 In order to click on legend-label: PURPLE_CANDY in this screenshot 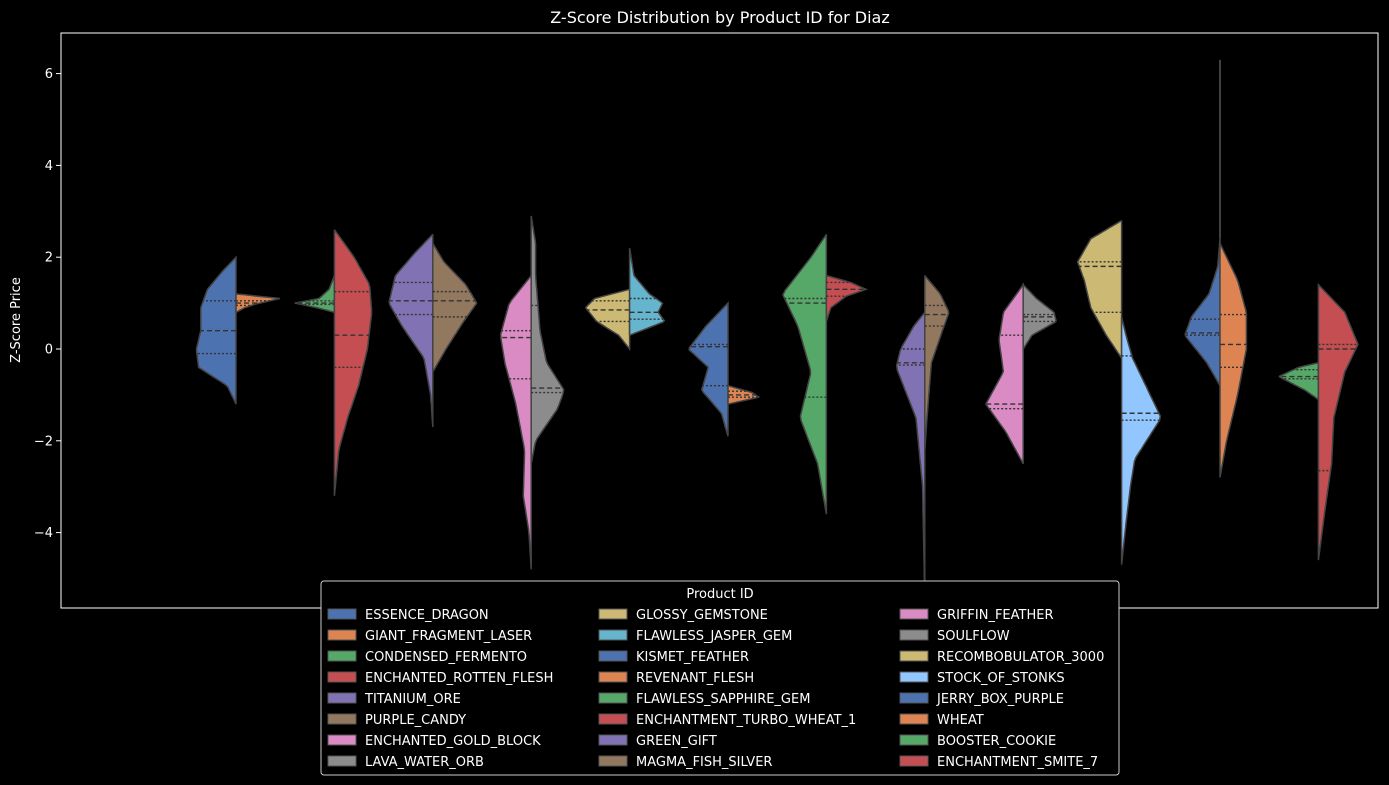, I will do `click(415, 720)`.